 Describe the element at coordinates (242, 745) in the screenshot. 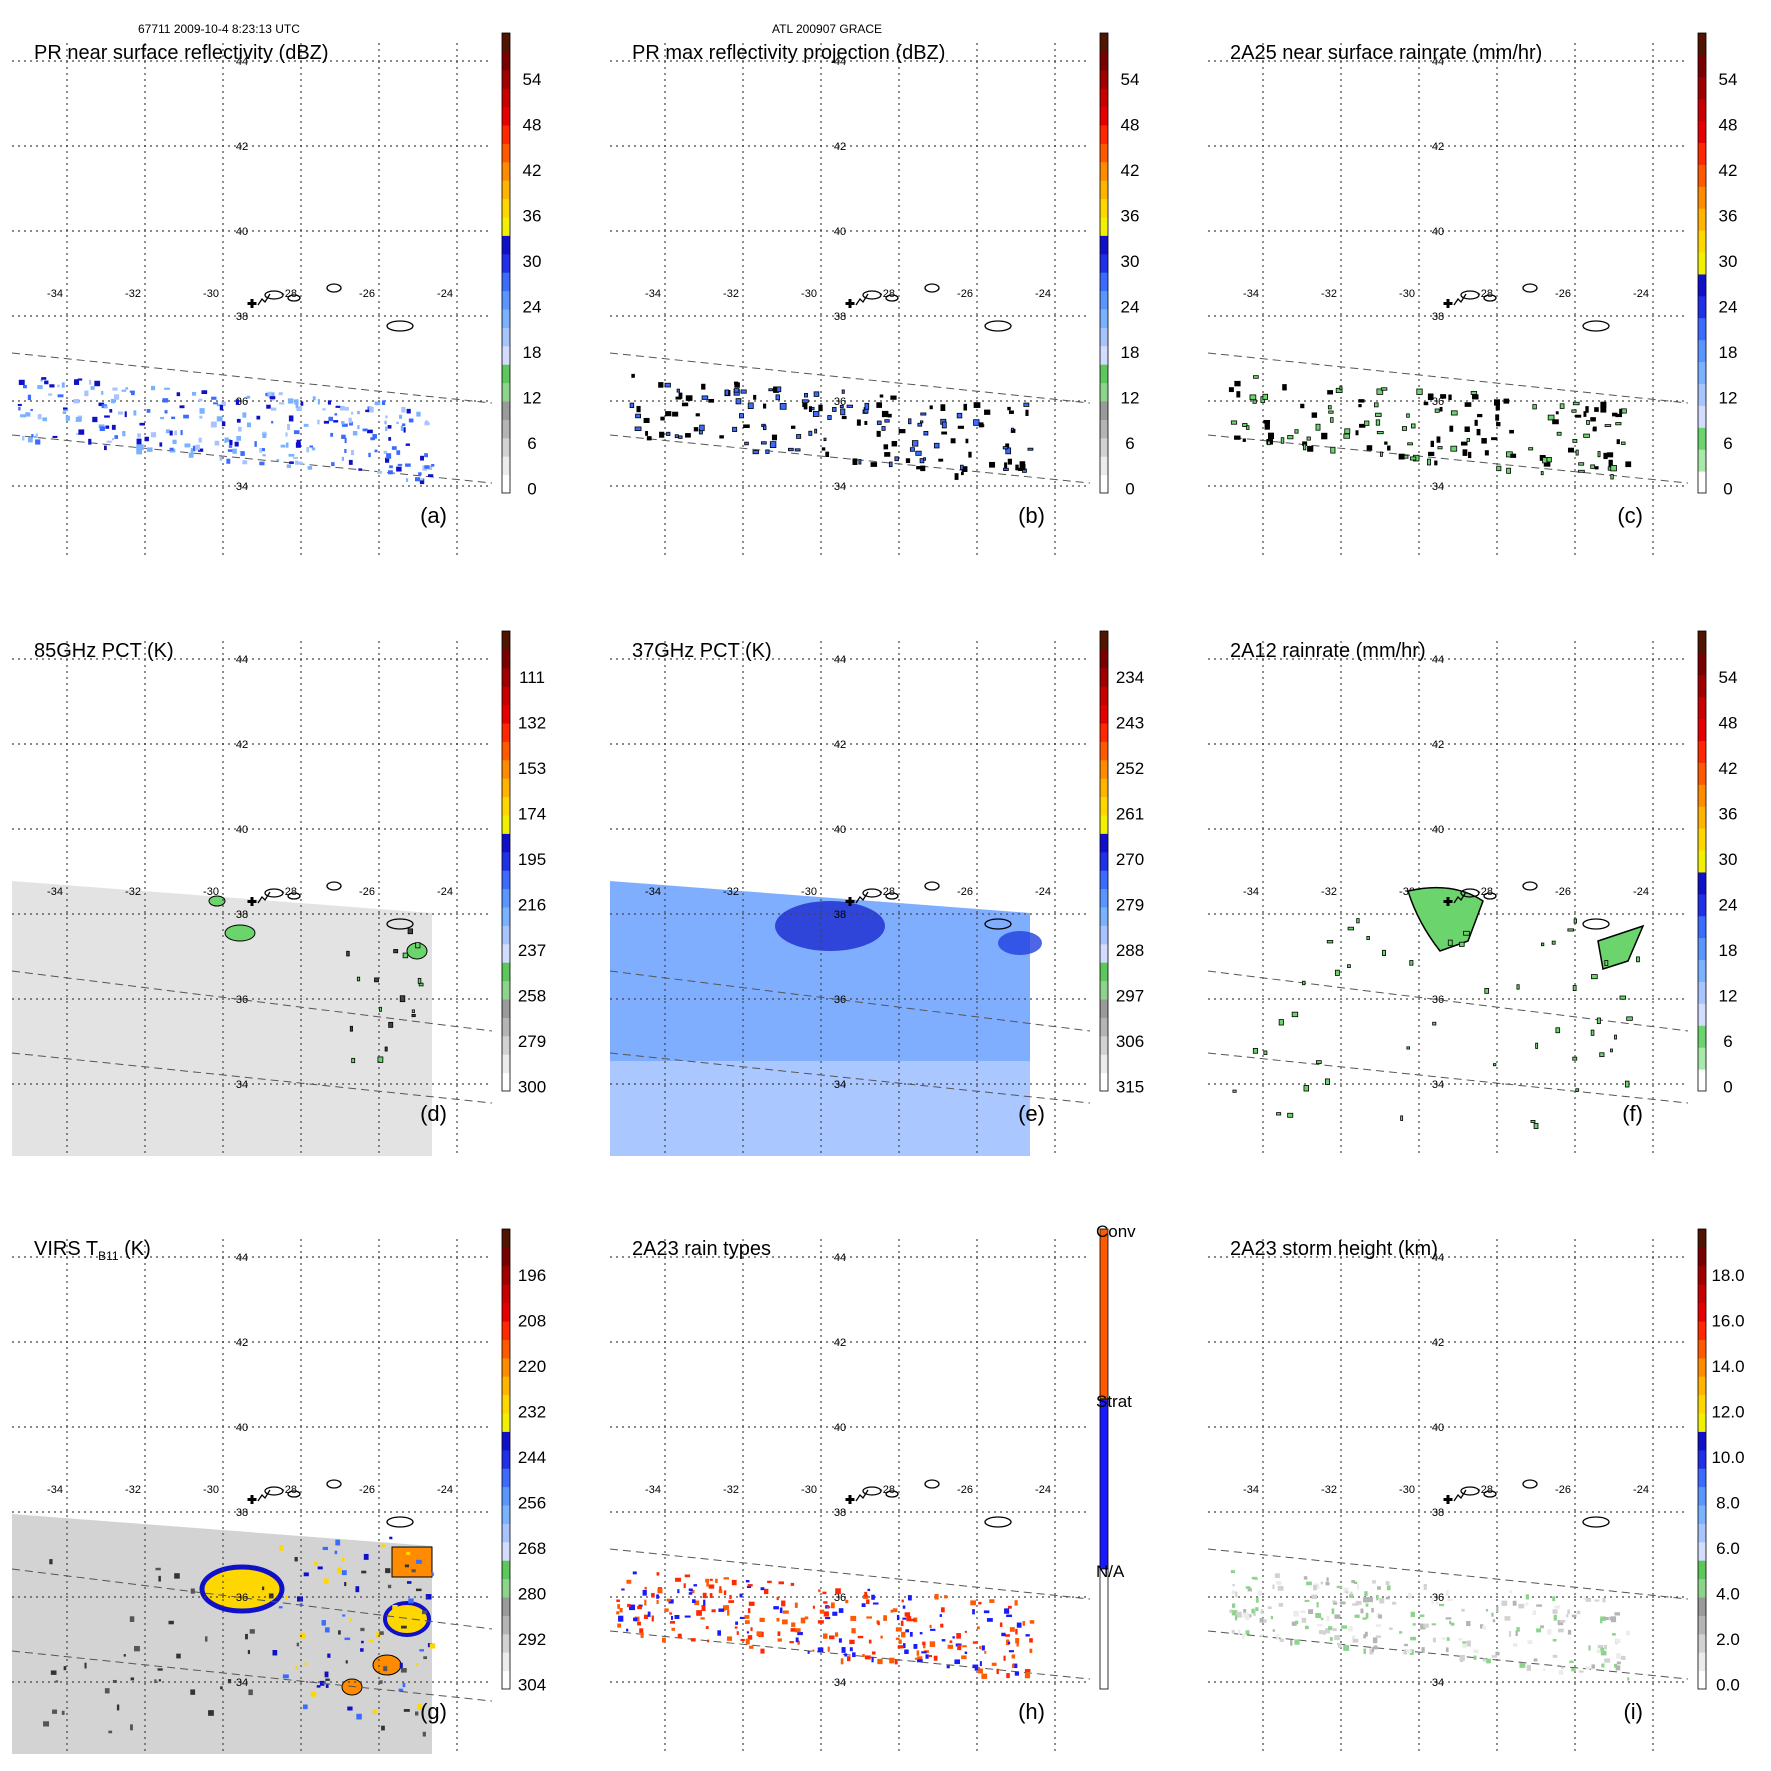

I see `lat-tick-label: 42` at that location.